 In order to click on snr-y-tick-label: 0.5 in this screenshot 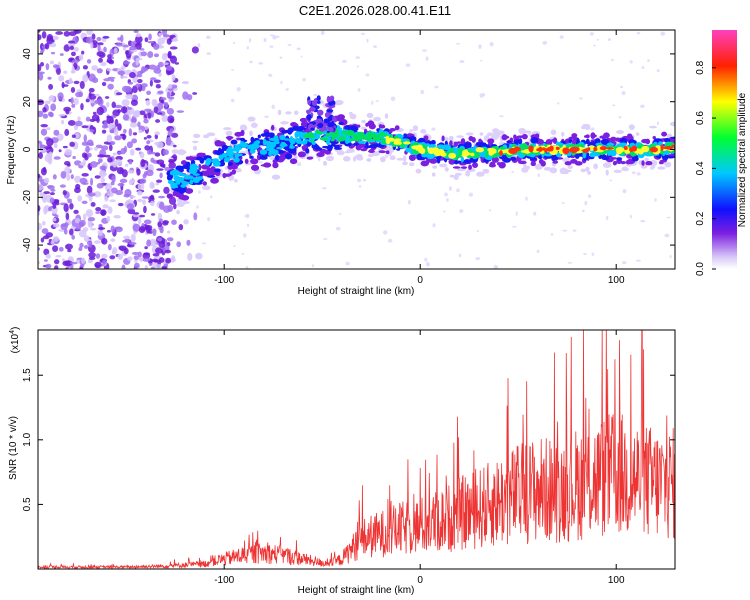, I will do `click(27, 504)`.